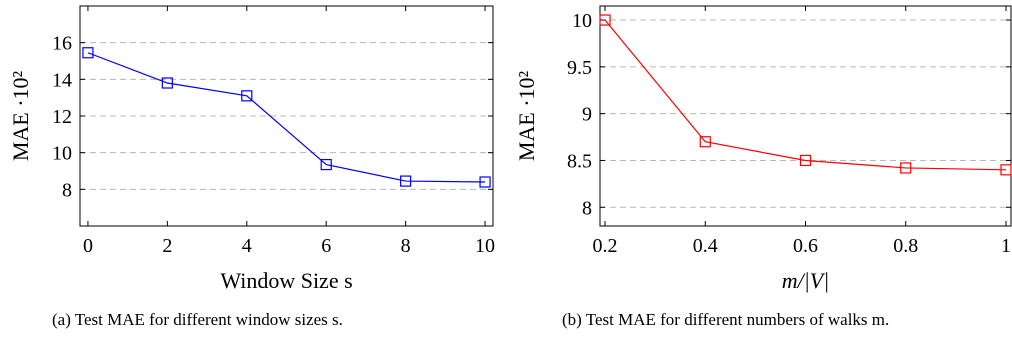 This screenshot has width=1012, height=348. Describe the element at coordinates (88, 246) in the screenshot. I see `x-tick-label: 0` at that location.